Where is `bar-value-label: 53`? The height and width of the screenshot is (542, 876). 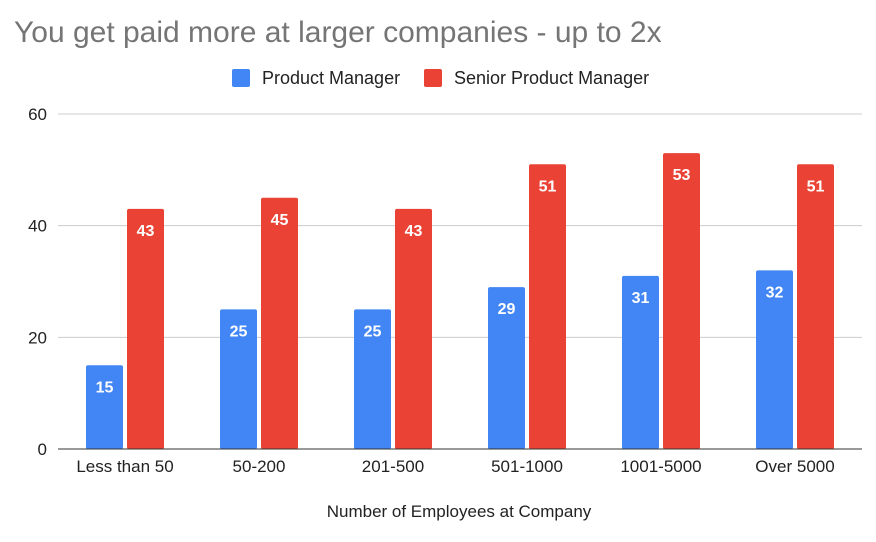
bar-value-label: 53 is located at coordinates (682, 175).